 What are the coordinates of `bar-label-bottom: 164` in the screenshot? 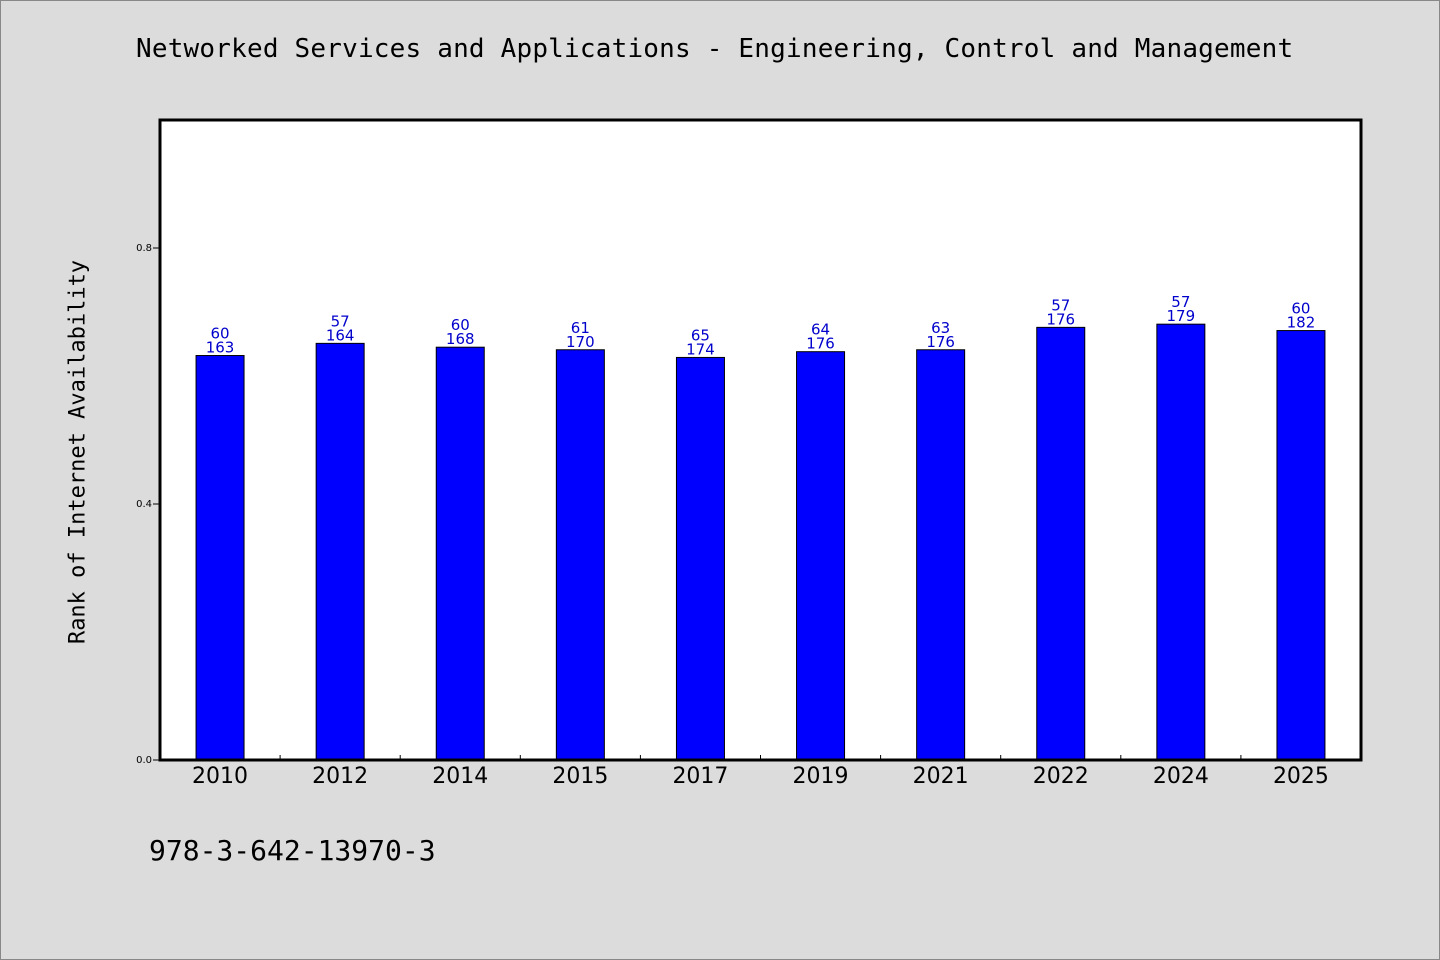 It's located at (340, 335).